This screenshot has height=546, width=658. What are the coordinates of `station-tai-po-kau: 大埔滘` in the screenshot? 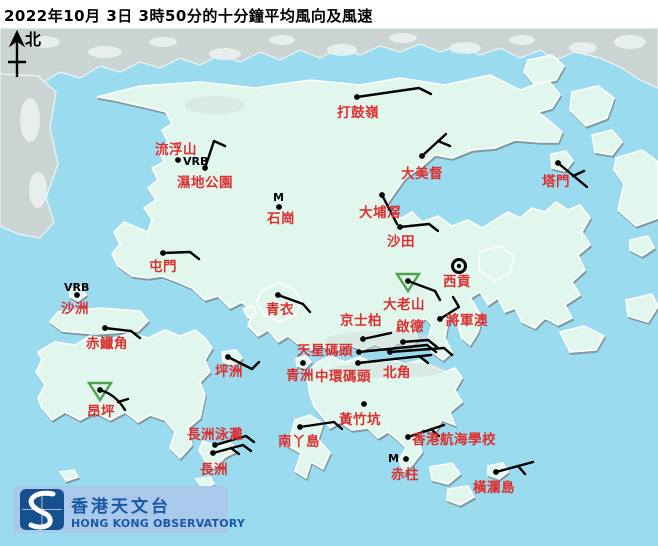 It's located at (380, 209).